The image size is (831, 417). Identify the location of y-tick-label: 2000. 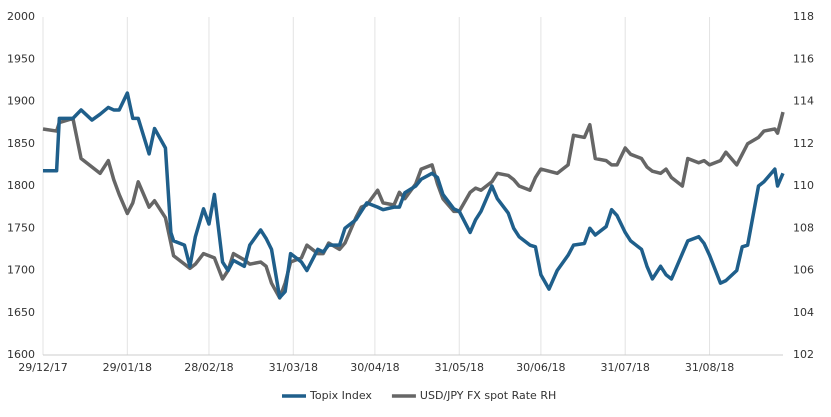
(21, 16).